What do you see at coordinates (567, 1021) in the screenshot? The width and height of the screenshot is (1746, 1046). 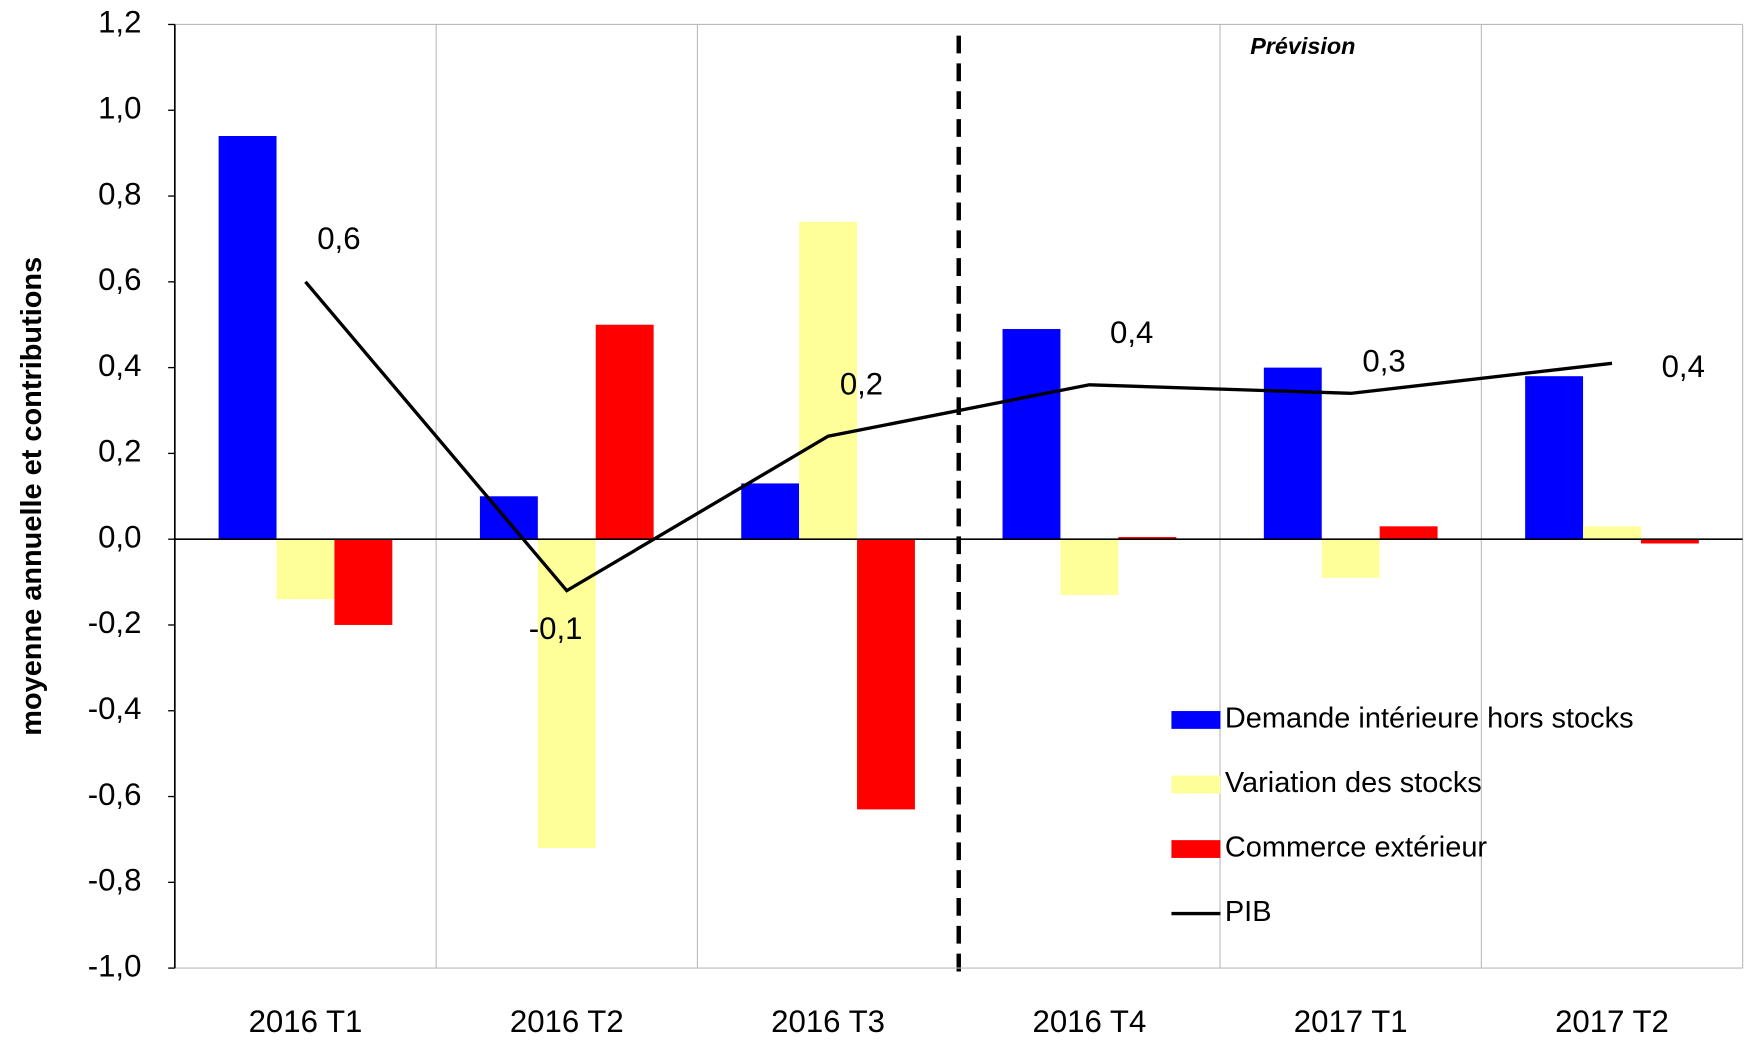 I see `x-tick-label: 2016 T2` at bounding box center [567, 1021].